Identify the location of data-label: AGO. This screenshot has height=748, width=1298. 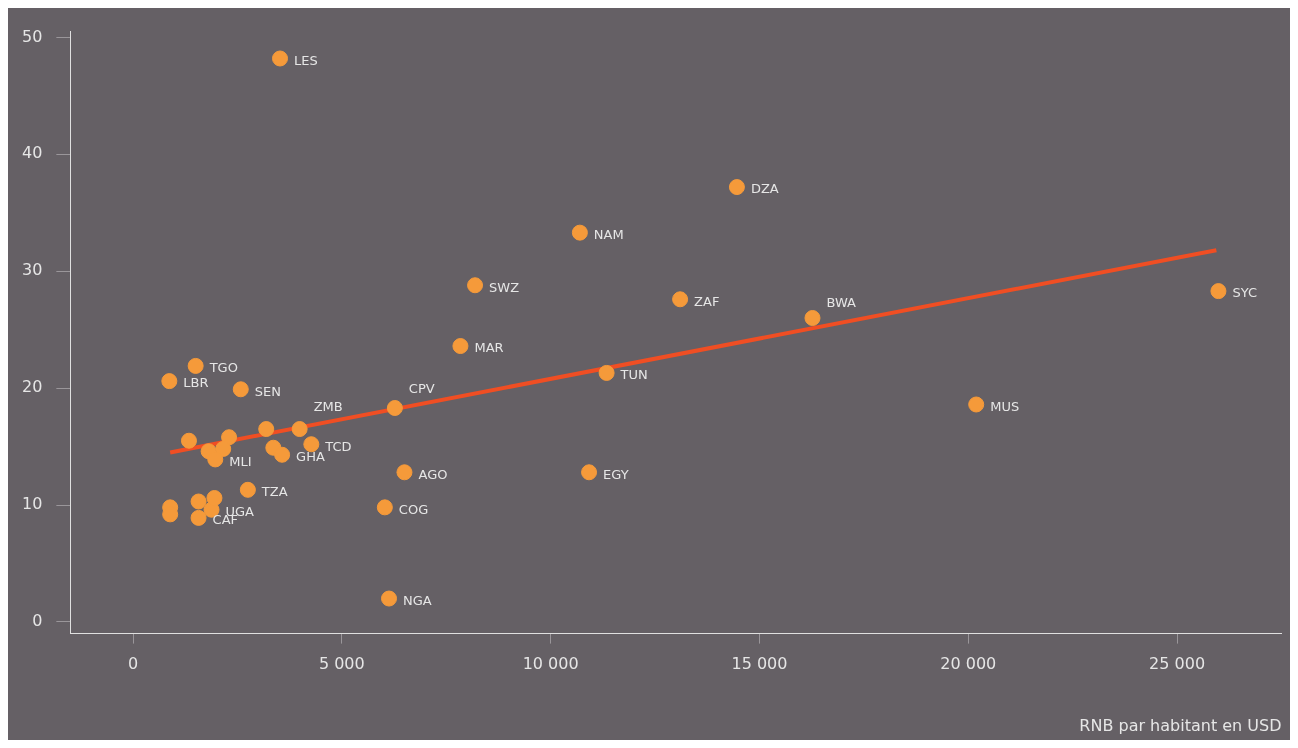
(433, 474).